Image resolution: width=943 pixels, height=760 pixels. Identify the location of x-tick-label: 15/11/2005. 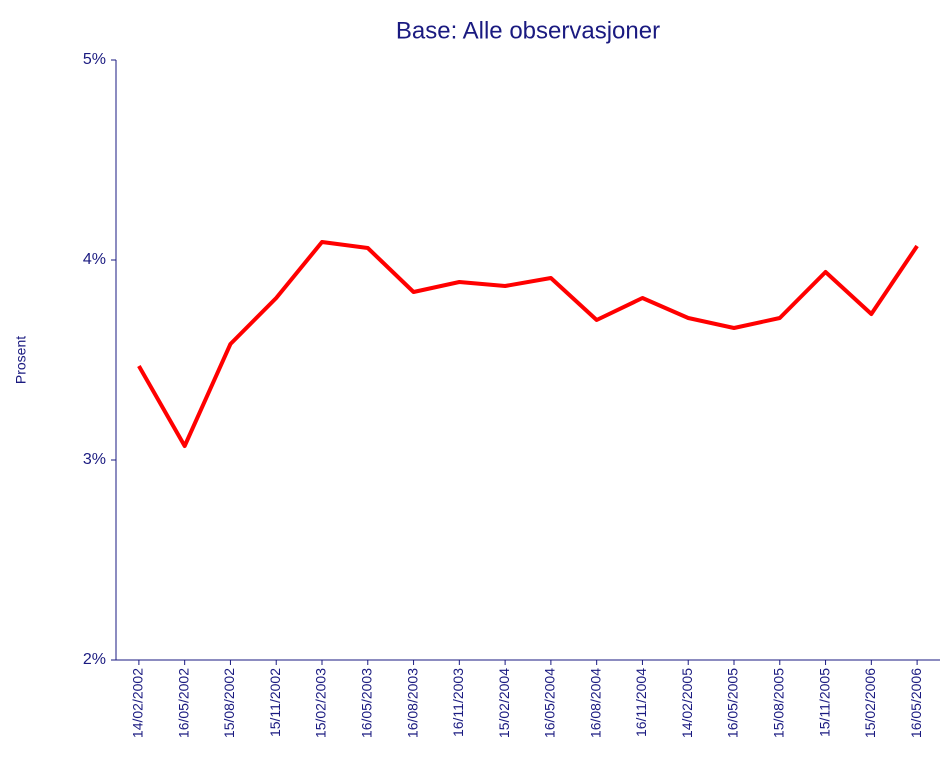
(824, 702).